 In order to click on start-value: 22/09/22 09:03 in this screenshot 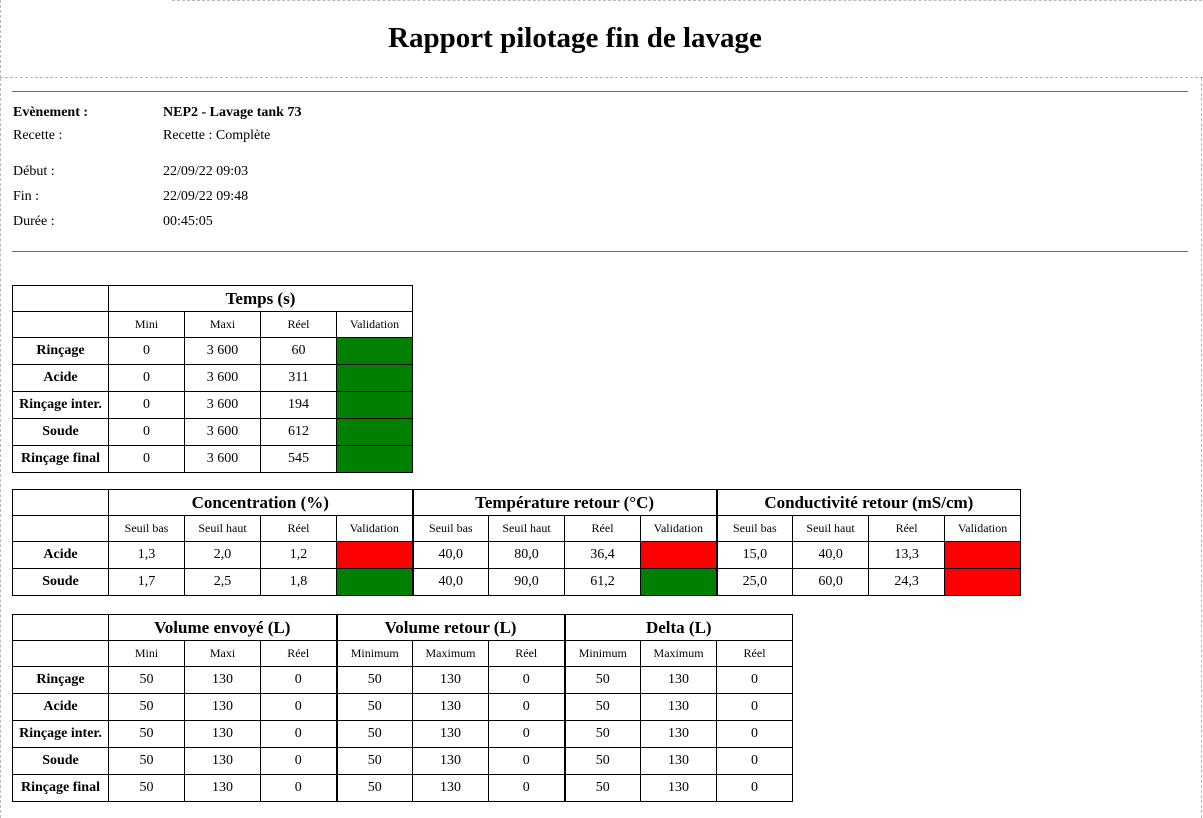, I will do `click(206, 171)`.